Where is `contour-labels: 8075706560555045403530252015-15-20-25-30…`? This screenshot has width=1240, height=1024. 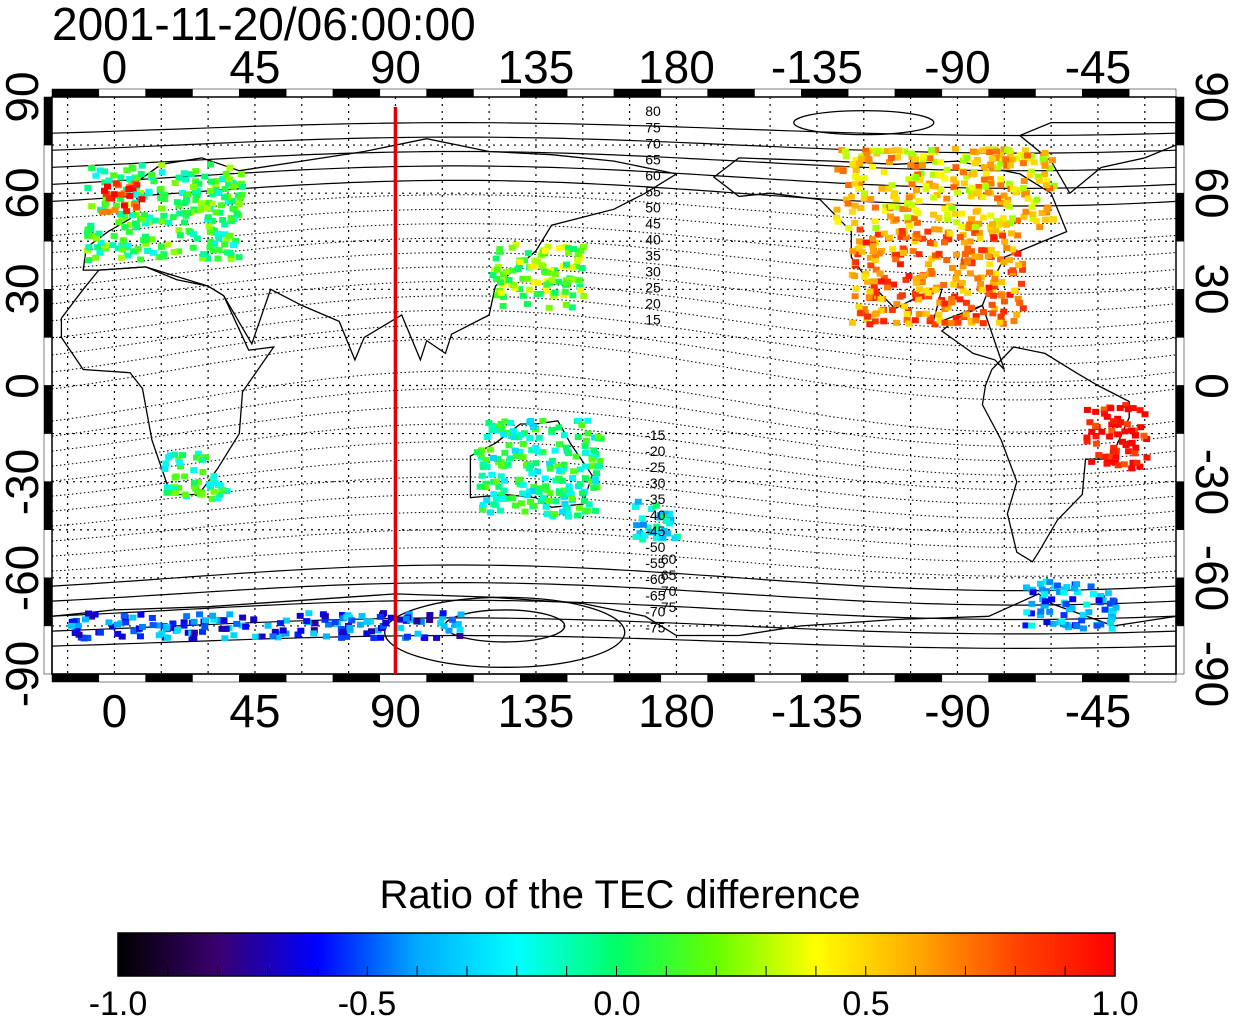
contour-labels: 8075706560555045403530252015-15-20-25-30… is located at coordinates (660, 369).